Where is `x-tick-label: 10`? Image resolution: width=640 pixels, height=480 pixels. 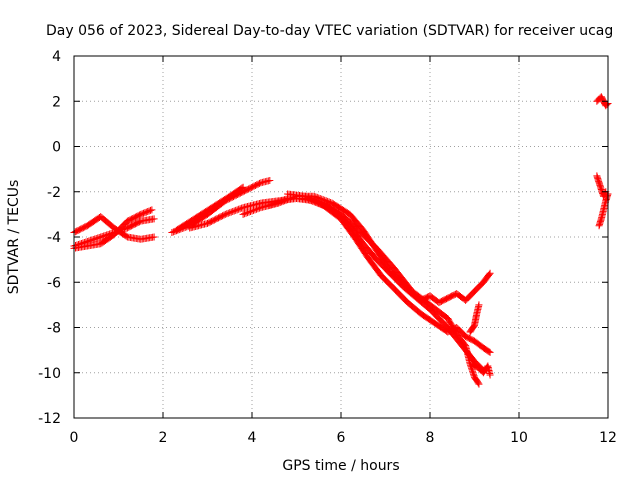 x-tick-label: 10 is located at coordinates (519, 438).